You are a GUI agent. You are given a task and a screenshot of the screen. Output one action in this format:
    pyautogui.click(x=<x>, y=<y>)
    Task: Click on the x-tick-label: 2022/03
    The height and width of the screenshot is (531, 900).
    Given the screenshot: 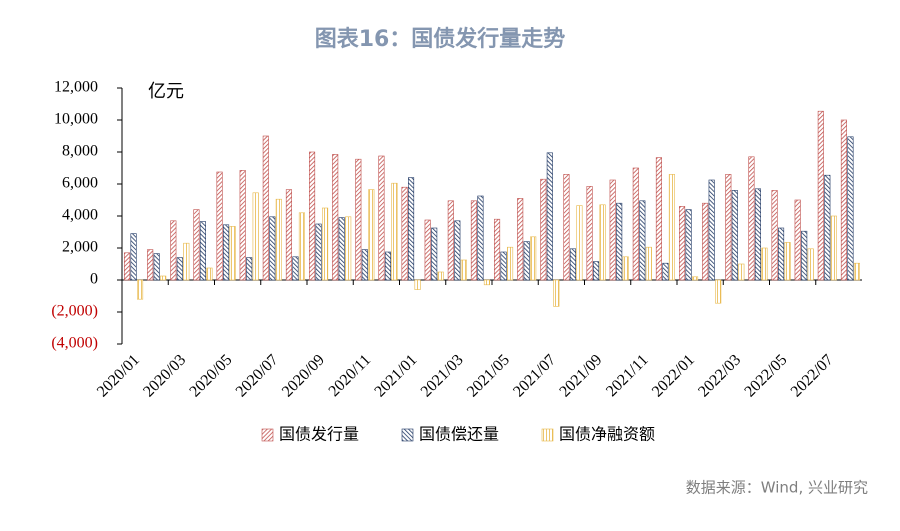 What is the action you would take?
    pyautogui.click(x=719, y=375)
    